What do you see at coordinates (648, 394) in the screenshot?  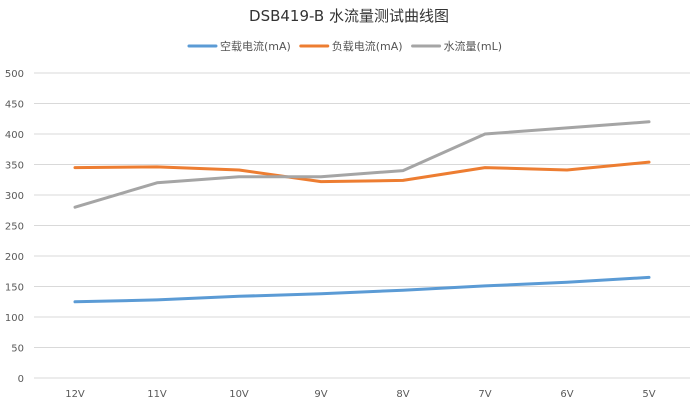 I see `x-tick-label: 5V` at bounding box center [648, 394].